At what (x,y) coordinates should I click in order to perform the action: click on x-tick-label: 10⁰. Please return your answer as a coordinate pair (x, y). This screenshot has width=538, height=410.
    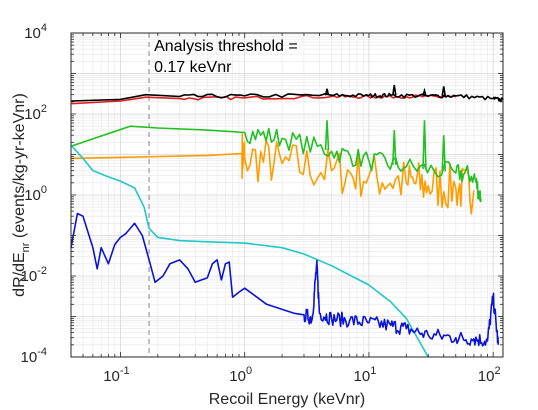
    Looking at the image, I should click on (240, 375).